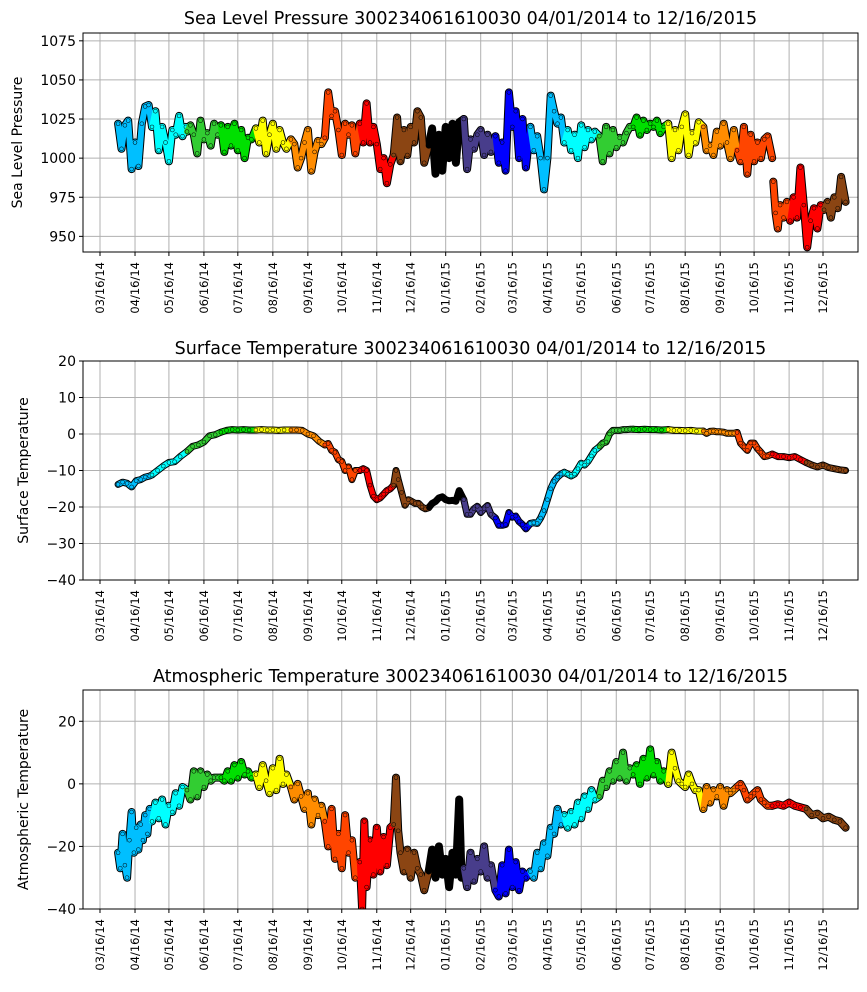 This screenshot has height=992, width=867. I want to click on x-tick-label: 01/16/15, so click(446, 945).